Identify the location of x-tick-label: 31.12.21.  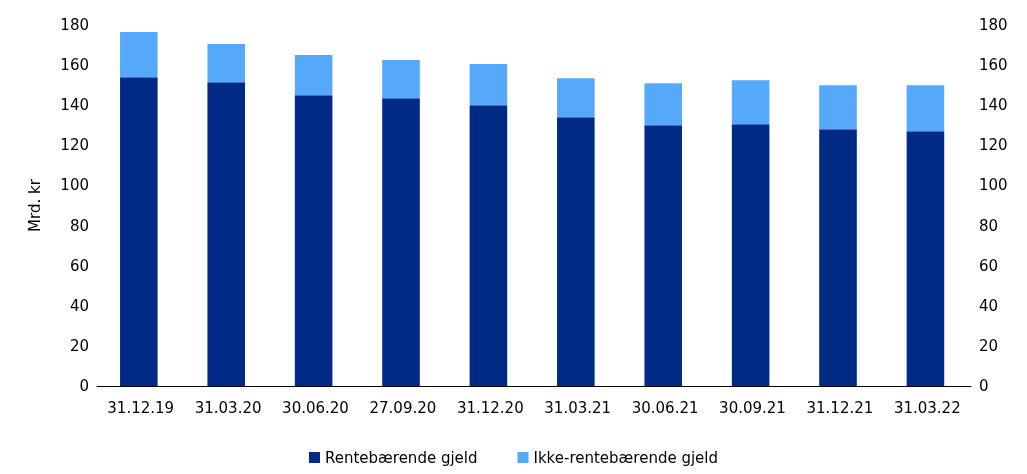
(840, 407).